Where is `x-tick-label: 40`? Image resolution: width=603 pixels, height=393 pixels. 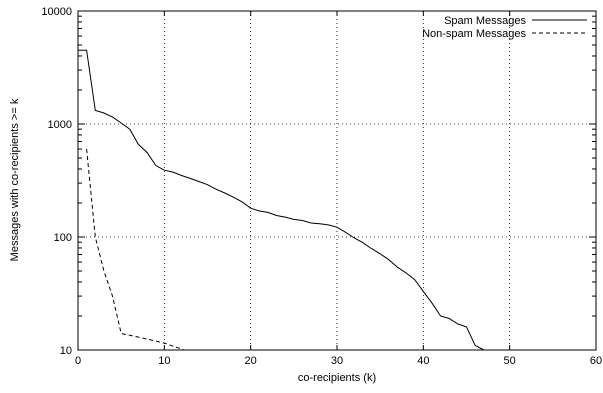
x-tick-label: 40 is located at coordinates (423, 361).